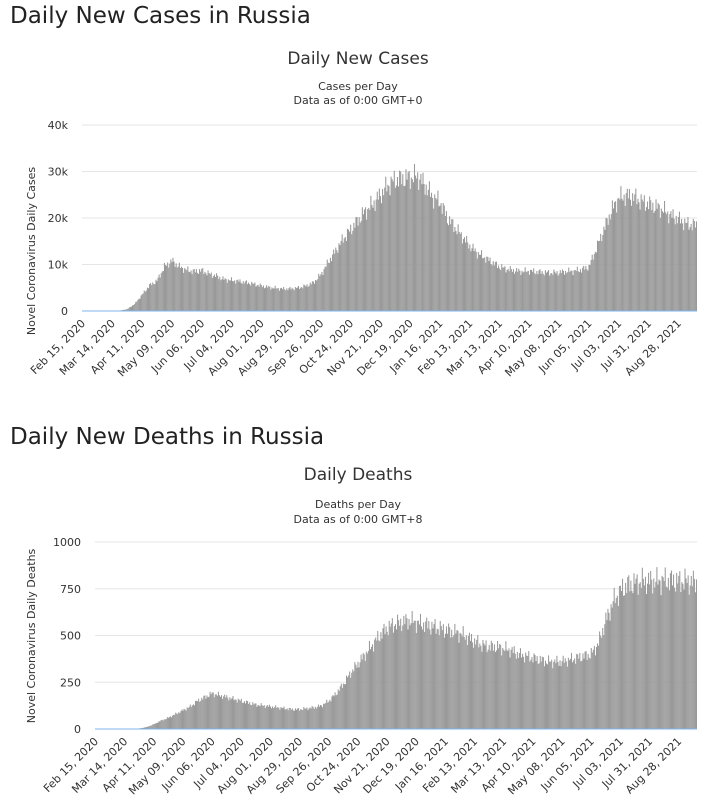 The image size is (718, 800). I want to click on deaths-section-heading: Daily New Deaths in Russia, so click(167, 437).